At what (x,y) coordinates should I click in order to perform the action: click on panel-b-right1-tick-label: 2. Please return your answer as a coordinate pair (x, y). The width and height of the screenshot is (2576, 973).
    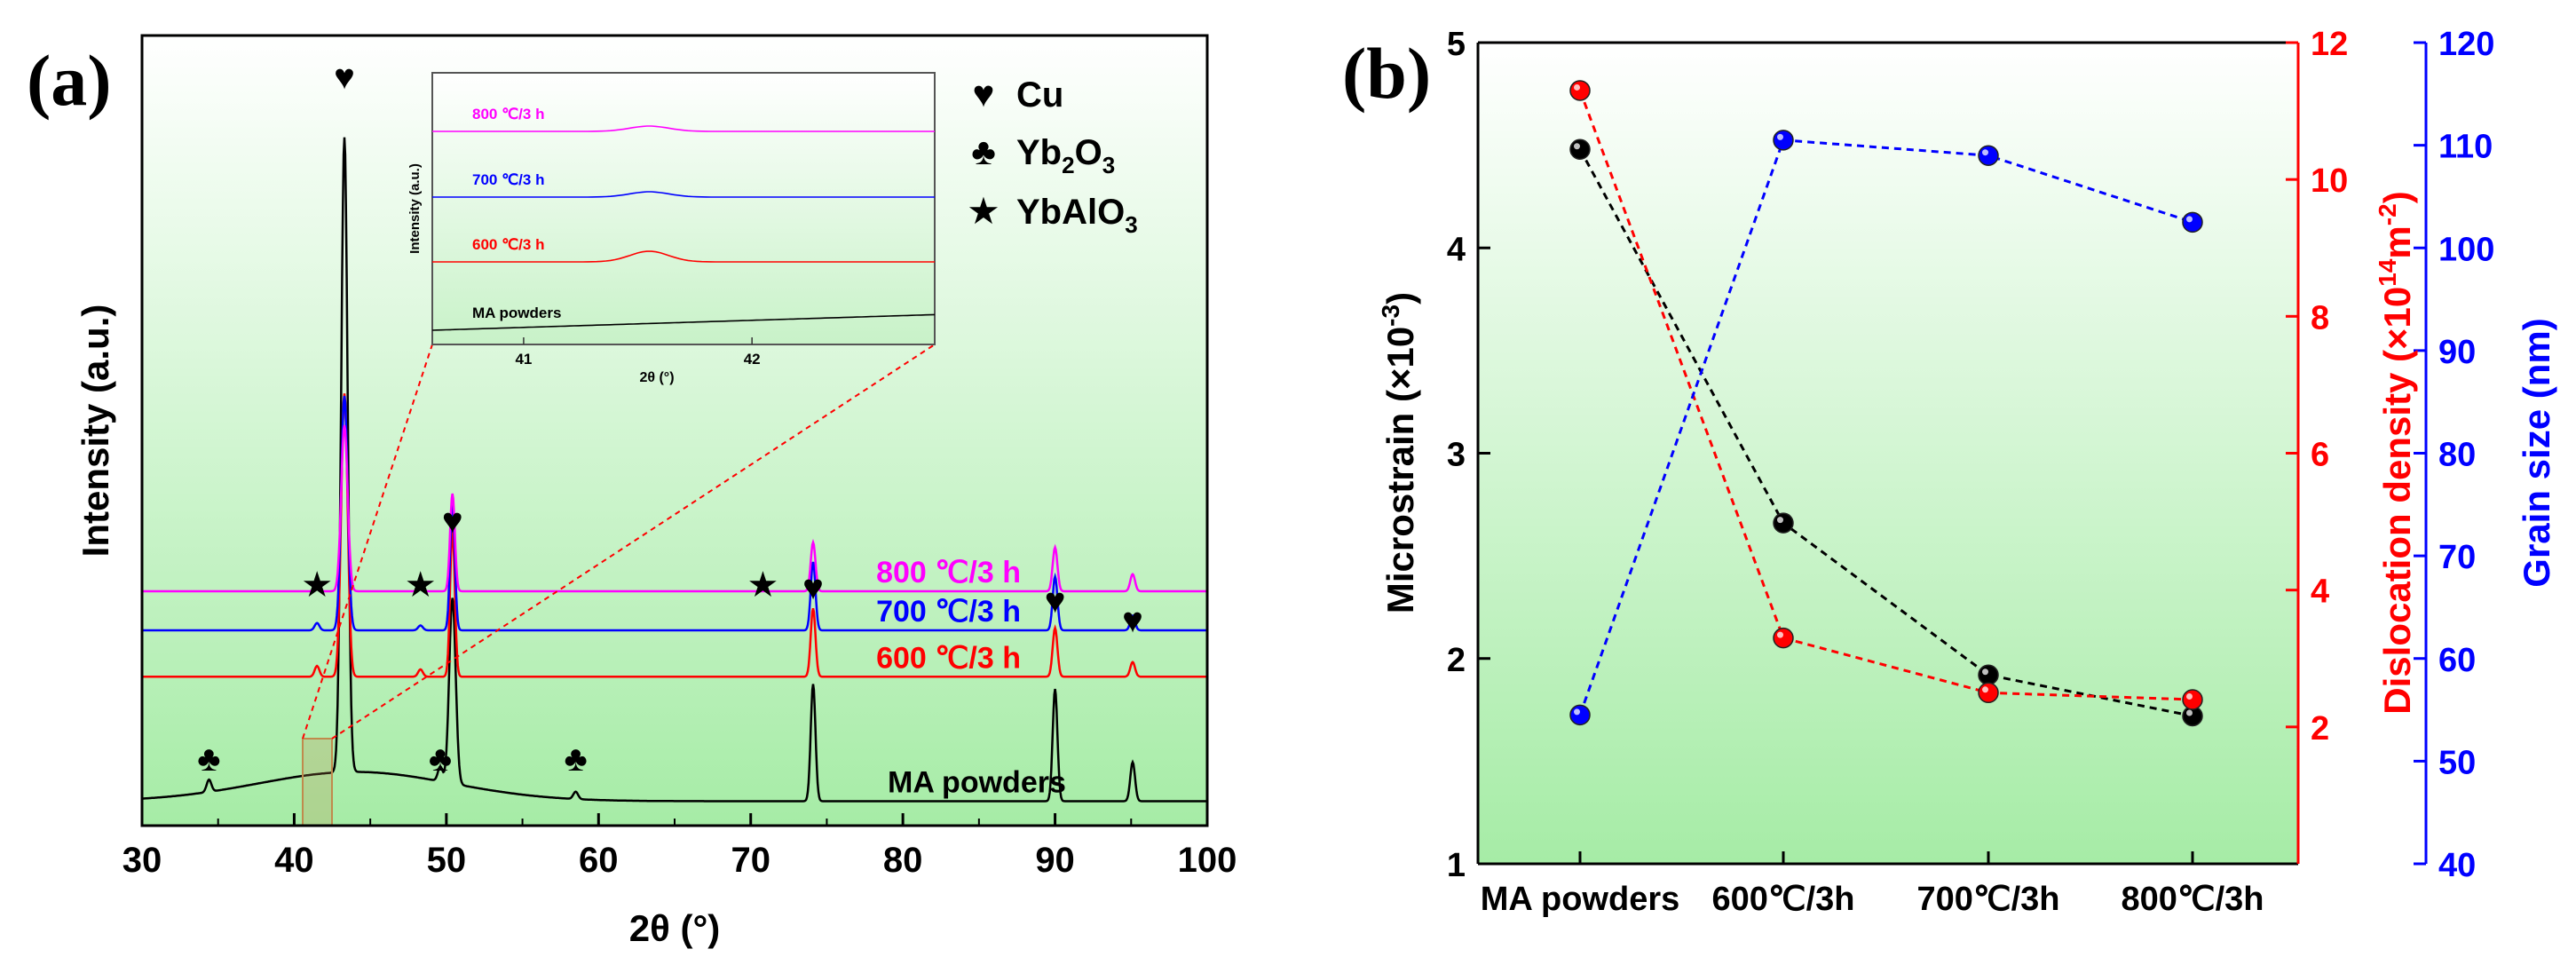
    Looking at the image, I should click on (2320, 729).